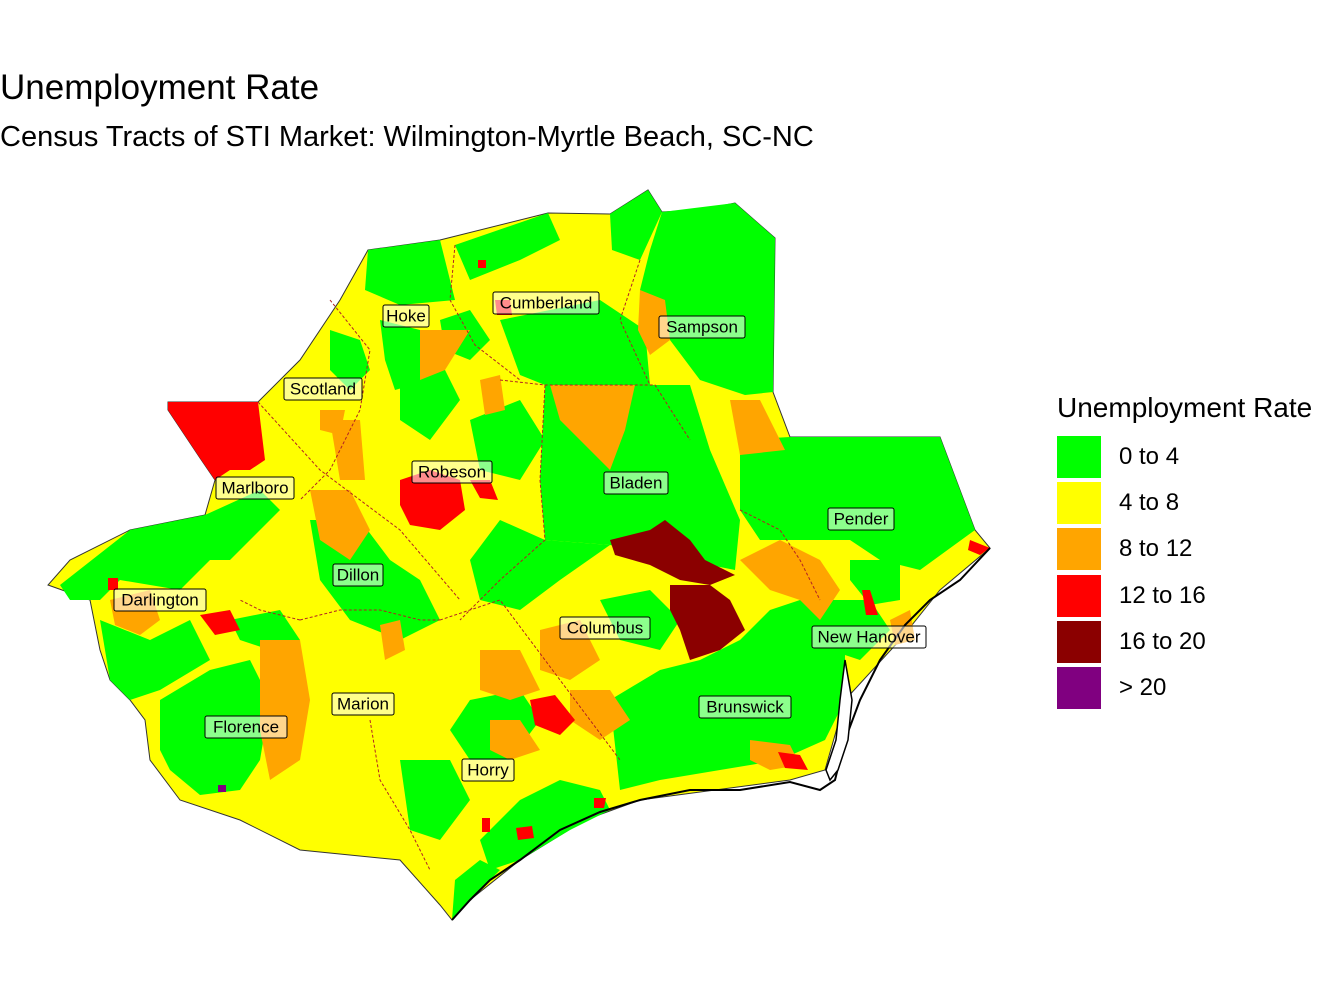 The image size is (1344, 1008). What do you see at coordinates (1149, 457) in the screenshot?
I see `legend-label: 0 to 4` at bounding box center [1149, 457].